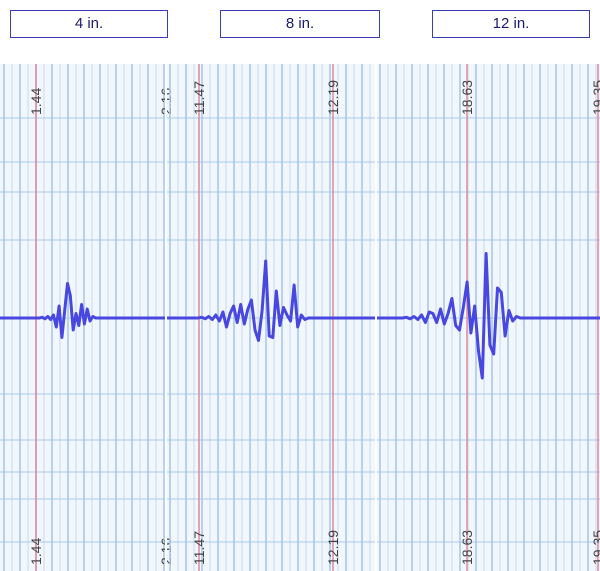 The width and height of the screenshot is (600, 571). What do you see at coordinates (333, 547) in the screenshot?
I see `time-label-bottom: 12.19` at bounding box center [333, 547].